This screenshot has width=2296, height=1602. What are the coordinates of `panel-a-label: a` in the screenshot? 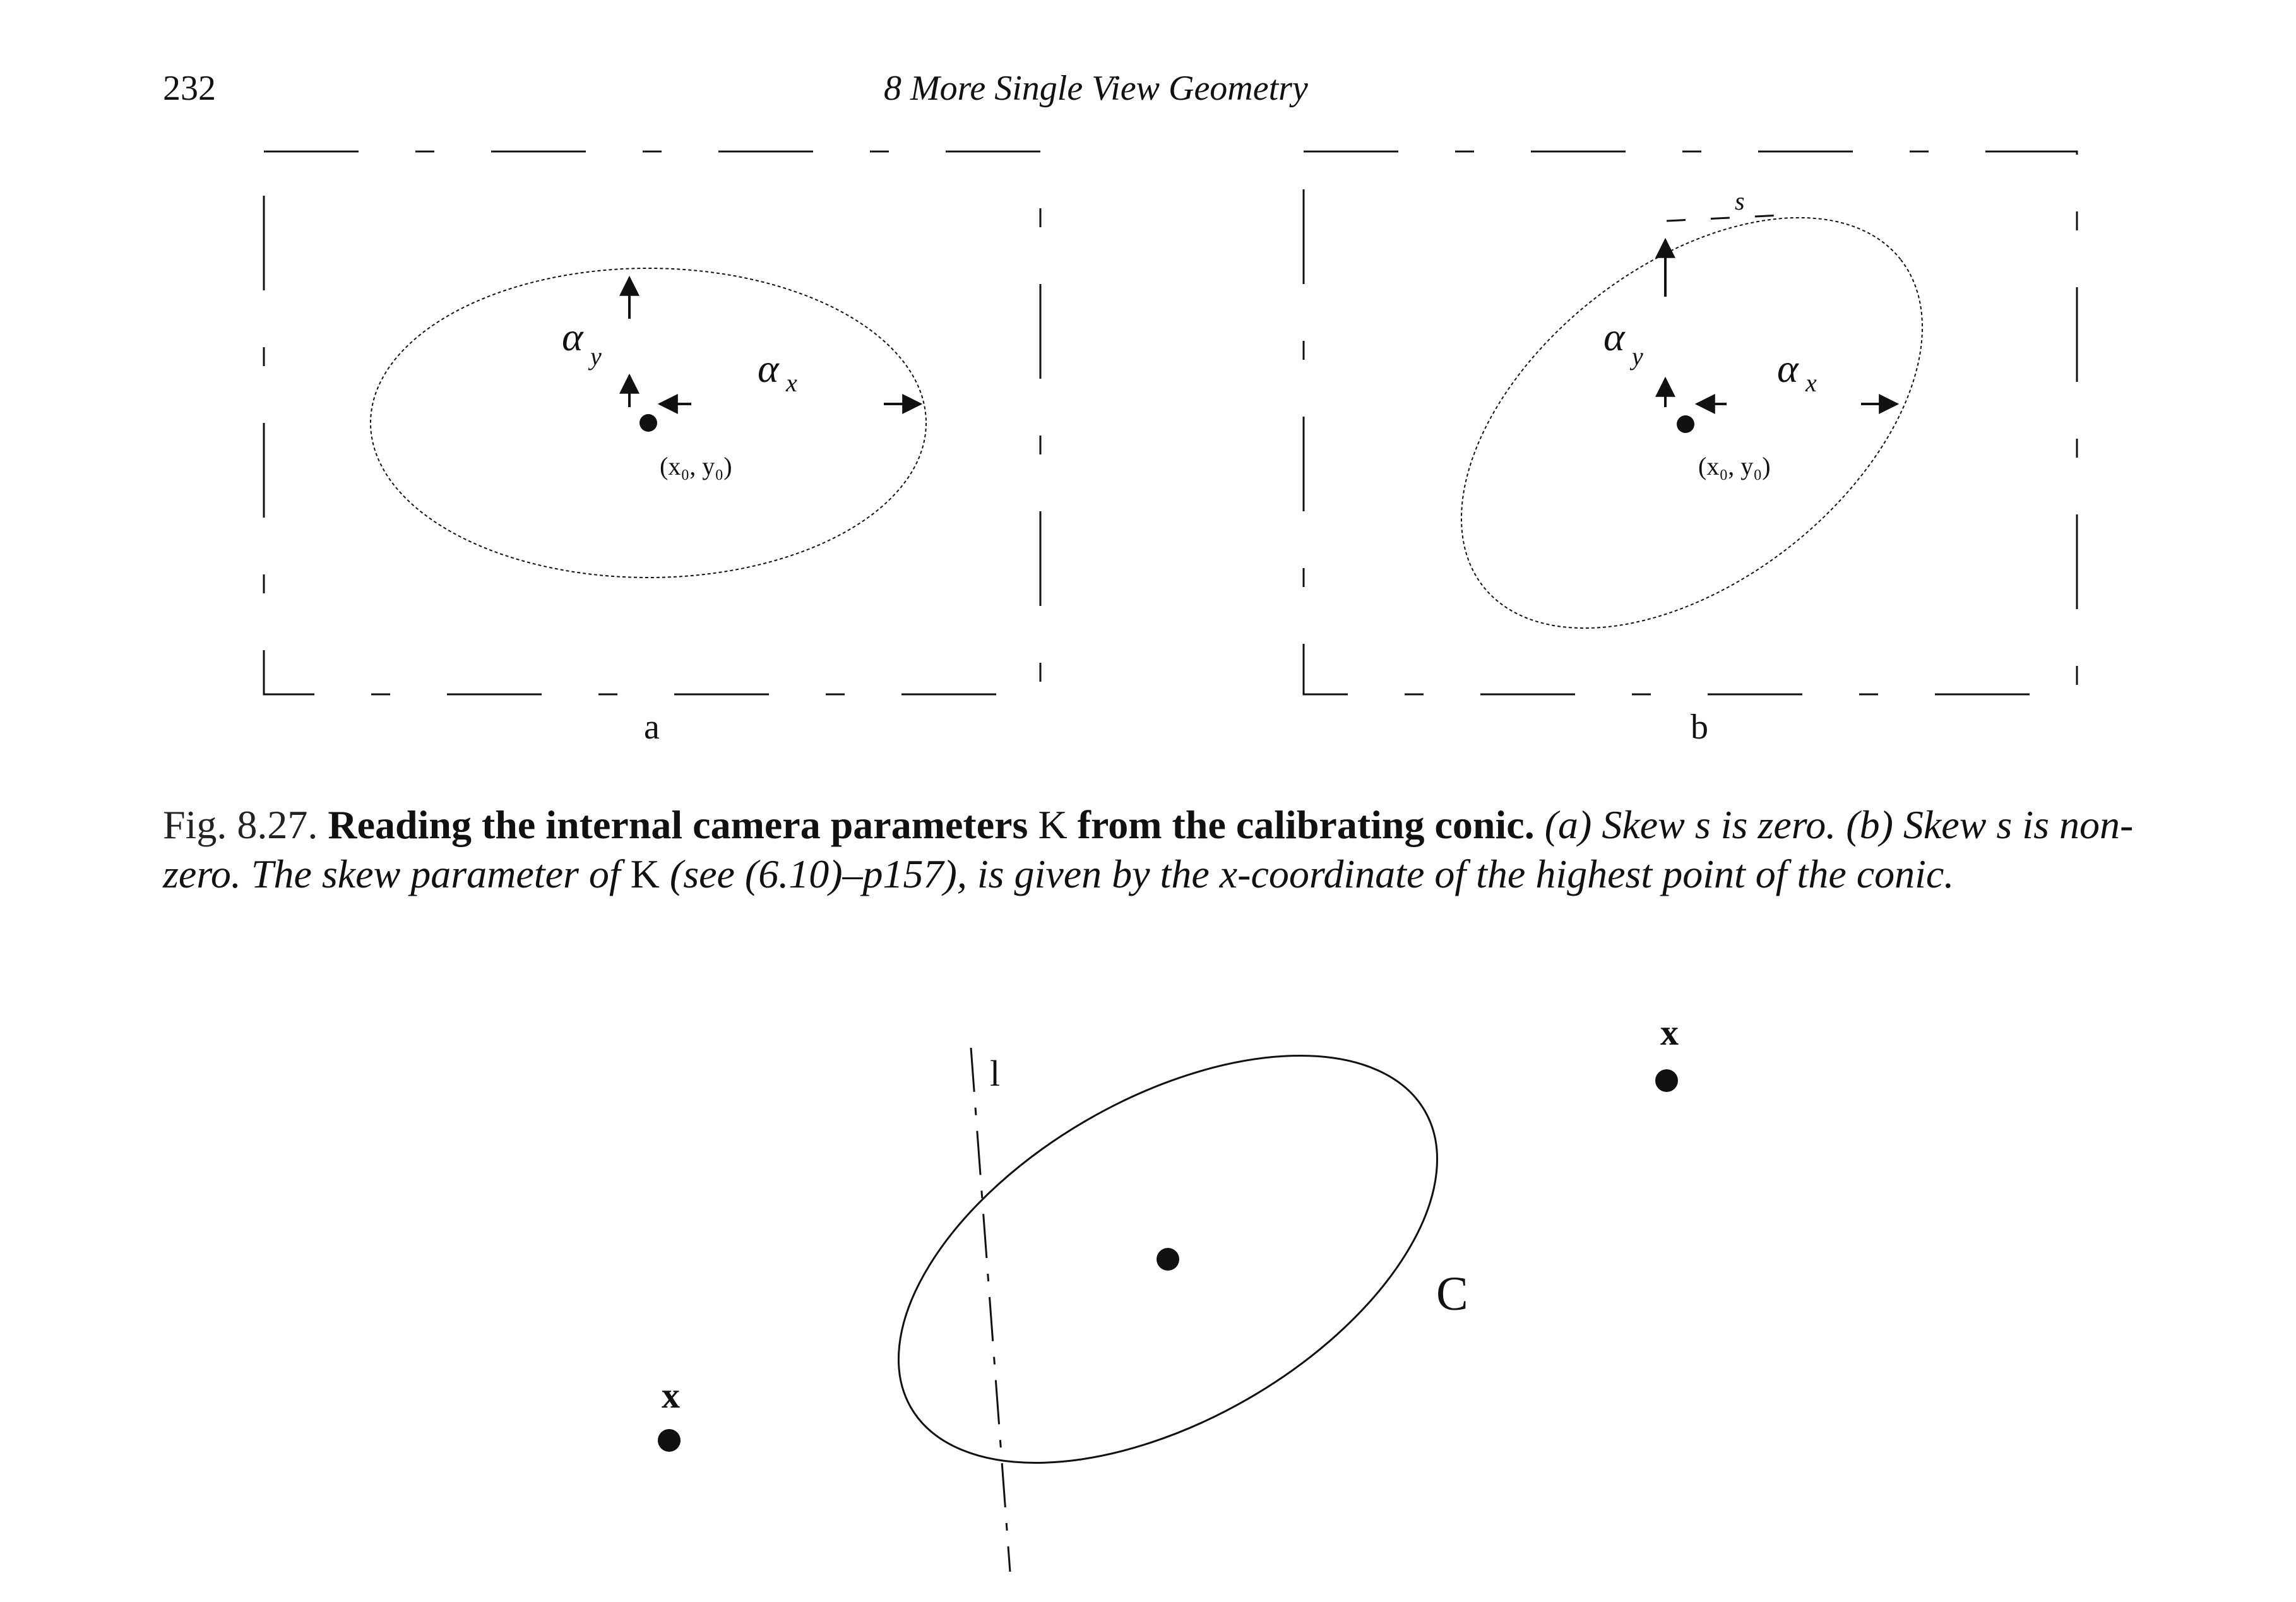 It's located at (652, 728).